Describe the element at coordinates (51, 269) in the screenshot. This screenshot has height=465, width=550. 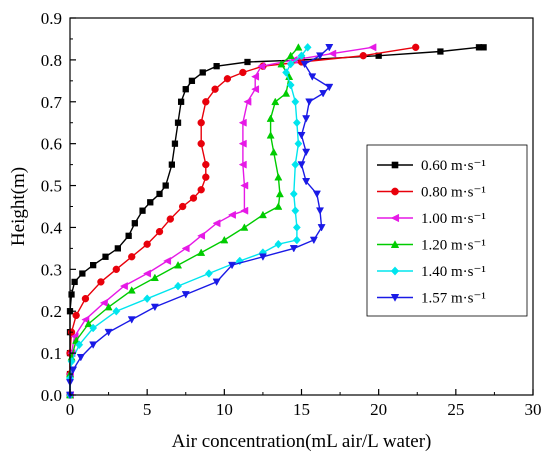
I see `y-tick-label: 0.3` at that location.